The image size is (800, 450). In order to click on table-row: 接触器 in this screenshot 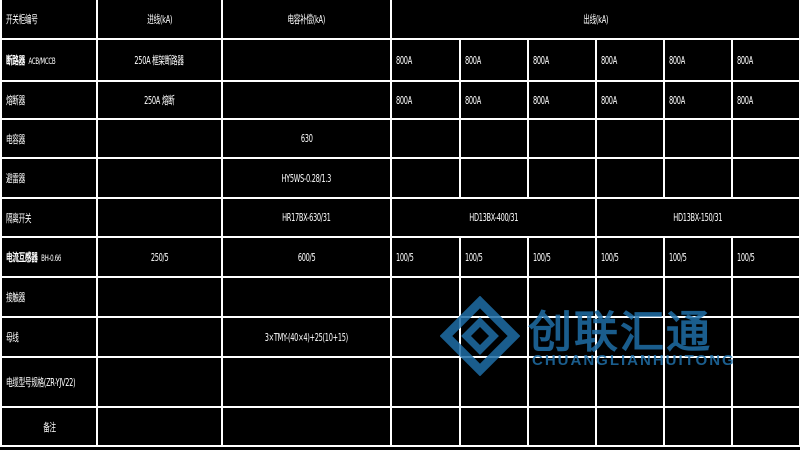, I will do `click(400, 297)`.